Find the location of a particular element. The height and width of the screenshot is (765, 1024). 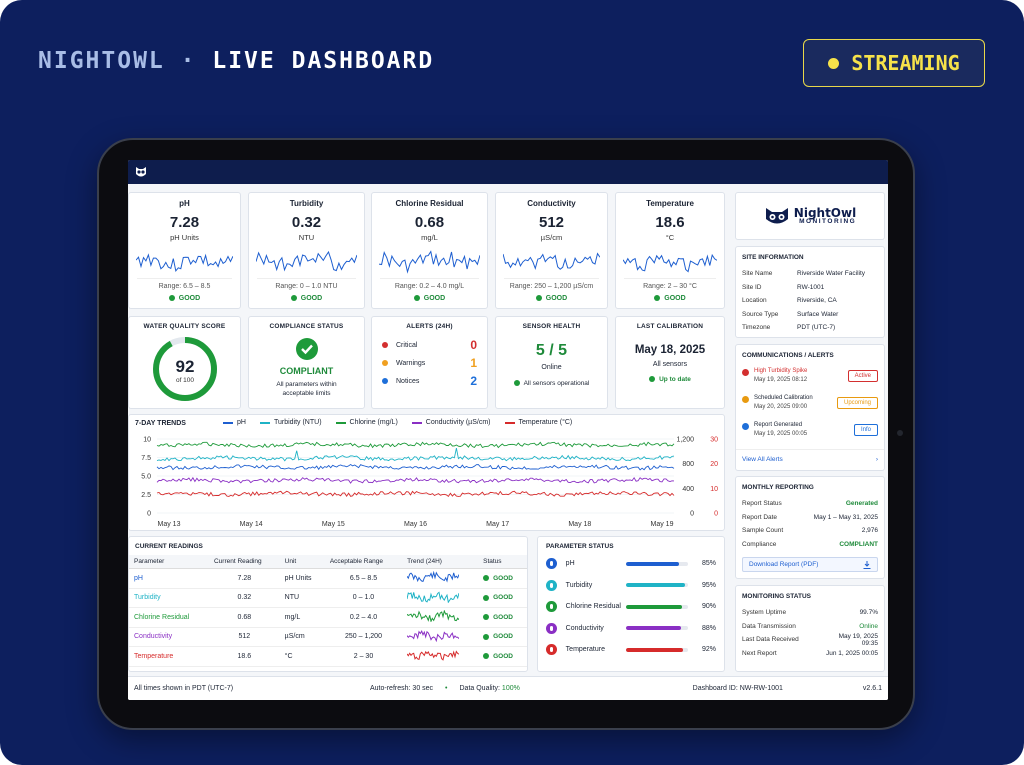

trend-sparkline is located at coordinates (433, 597).